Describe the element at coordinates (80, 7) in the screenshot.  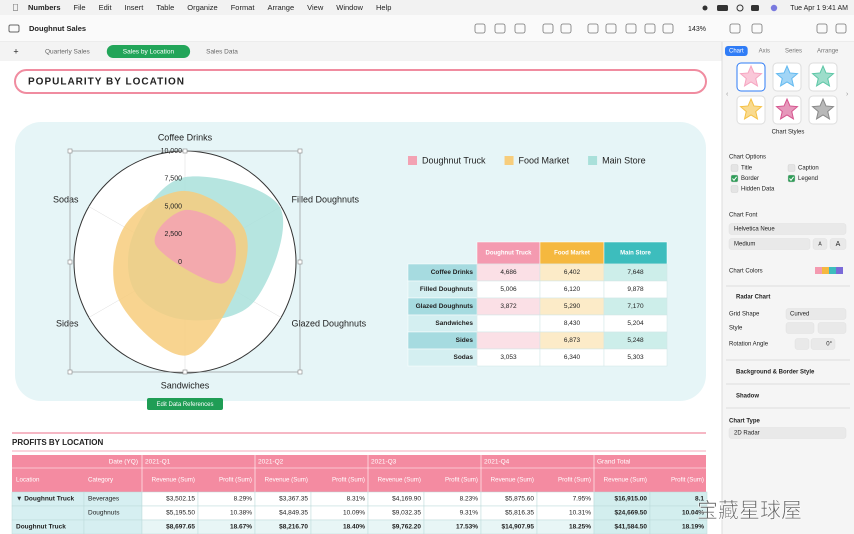
I see `menu-item: File` at that location.